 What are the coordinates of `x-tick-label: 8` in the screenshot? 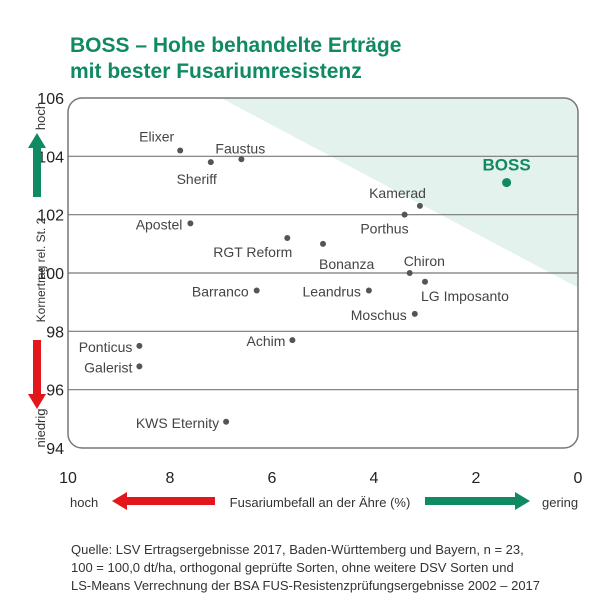 It's located at (170, 478).